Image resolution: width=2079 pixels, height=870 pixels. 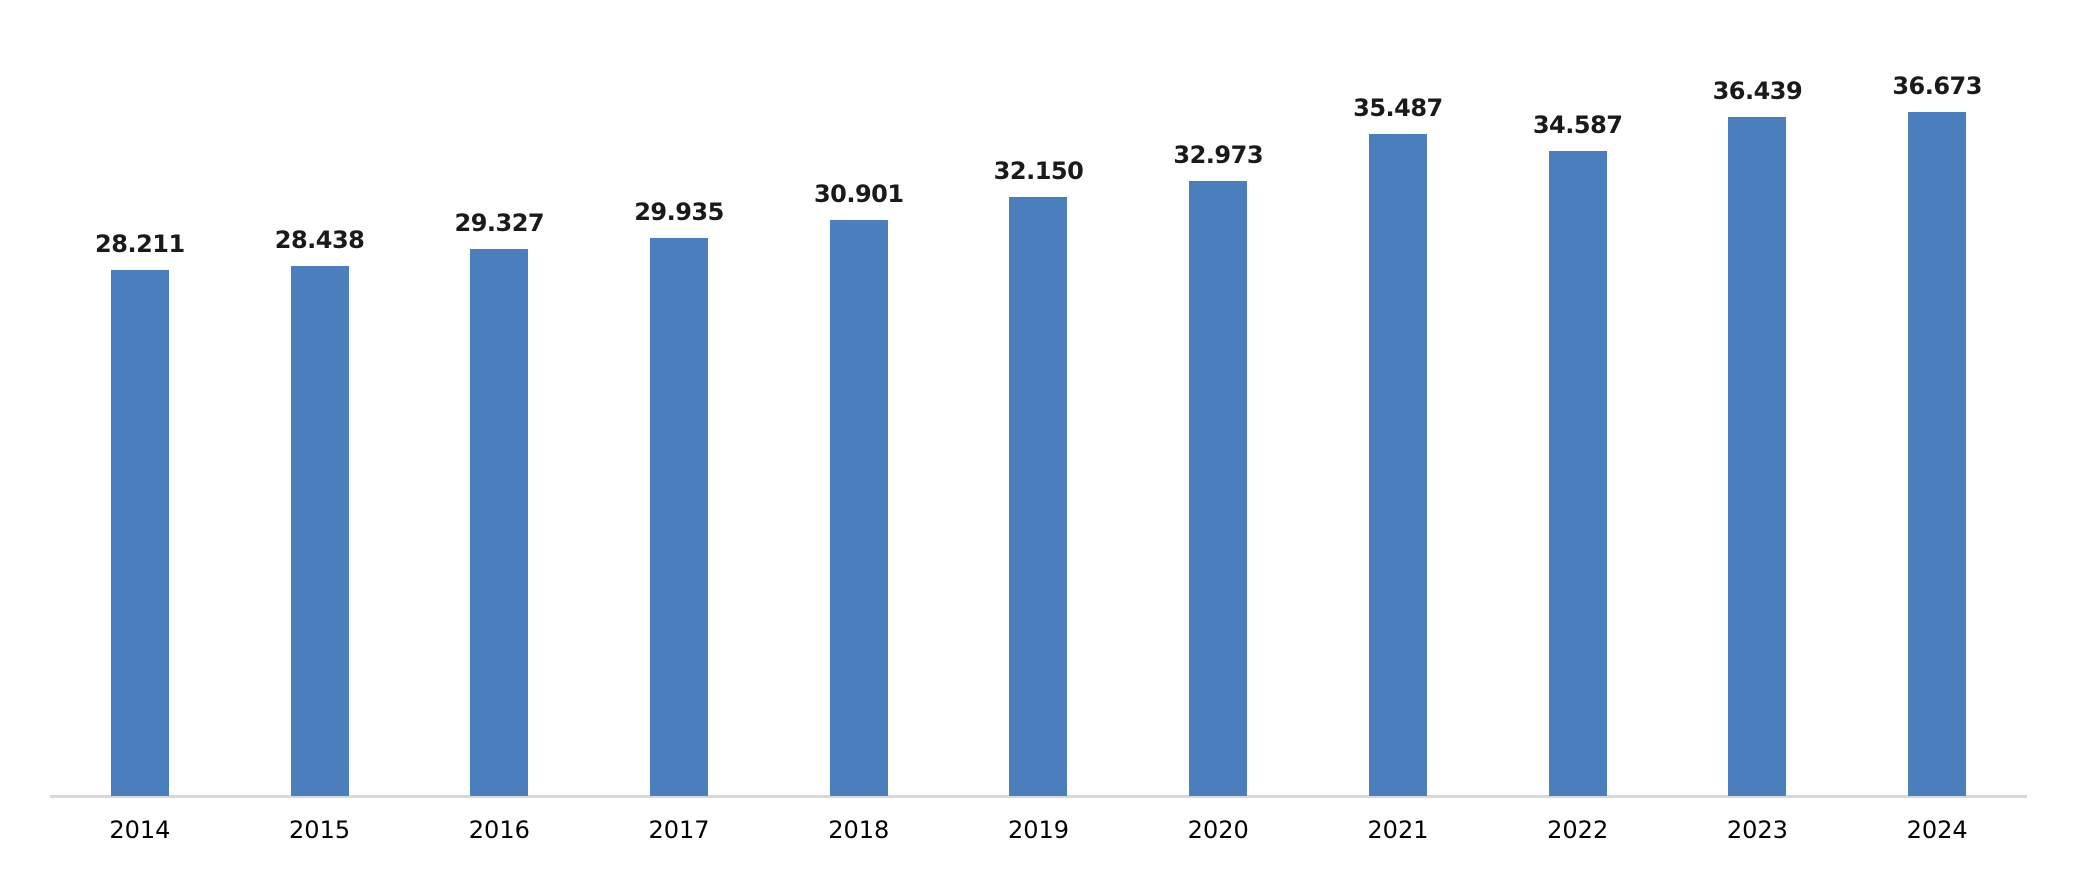 I want to click on x-axis-tick-label: 2019, so click(x=1038, y=830).